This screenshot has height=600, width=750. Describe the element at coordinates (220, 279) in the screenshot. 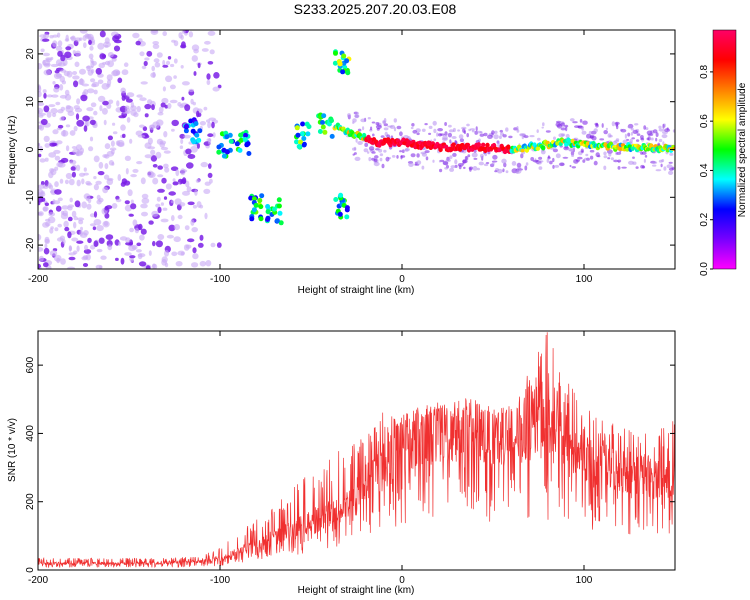

I see `heatmap-x-tick-label: -100` at that location.